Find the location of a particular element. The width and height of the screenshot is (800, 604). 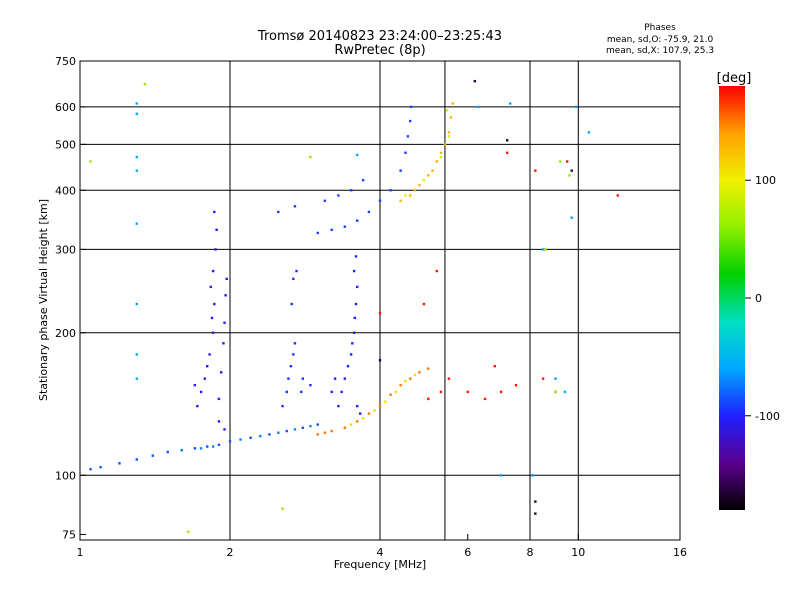

y-tick-label: 400 is located at coordinates (65, 190).